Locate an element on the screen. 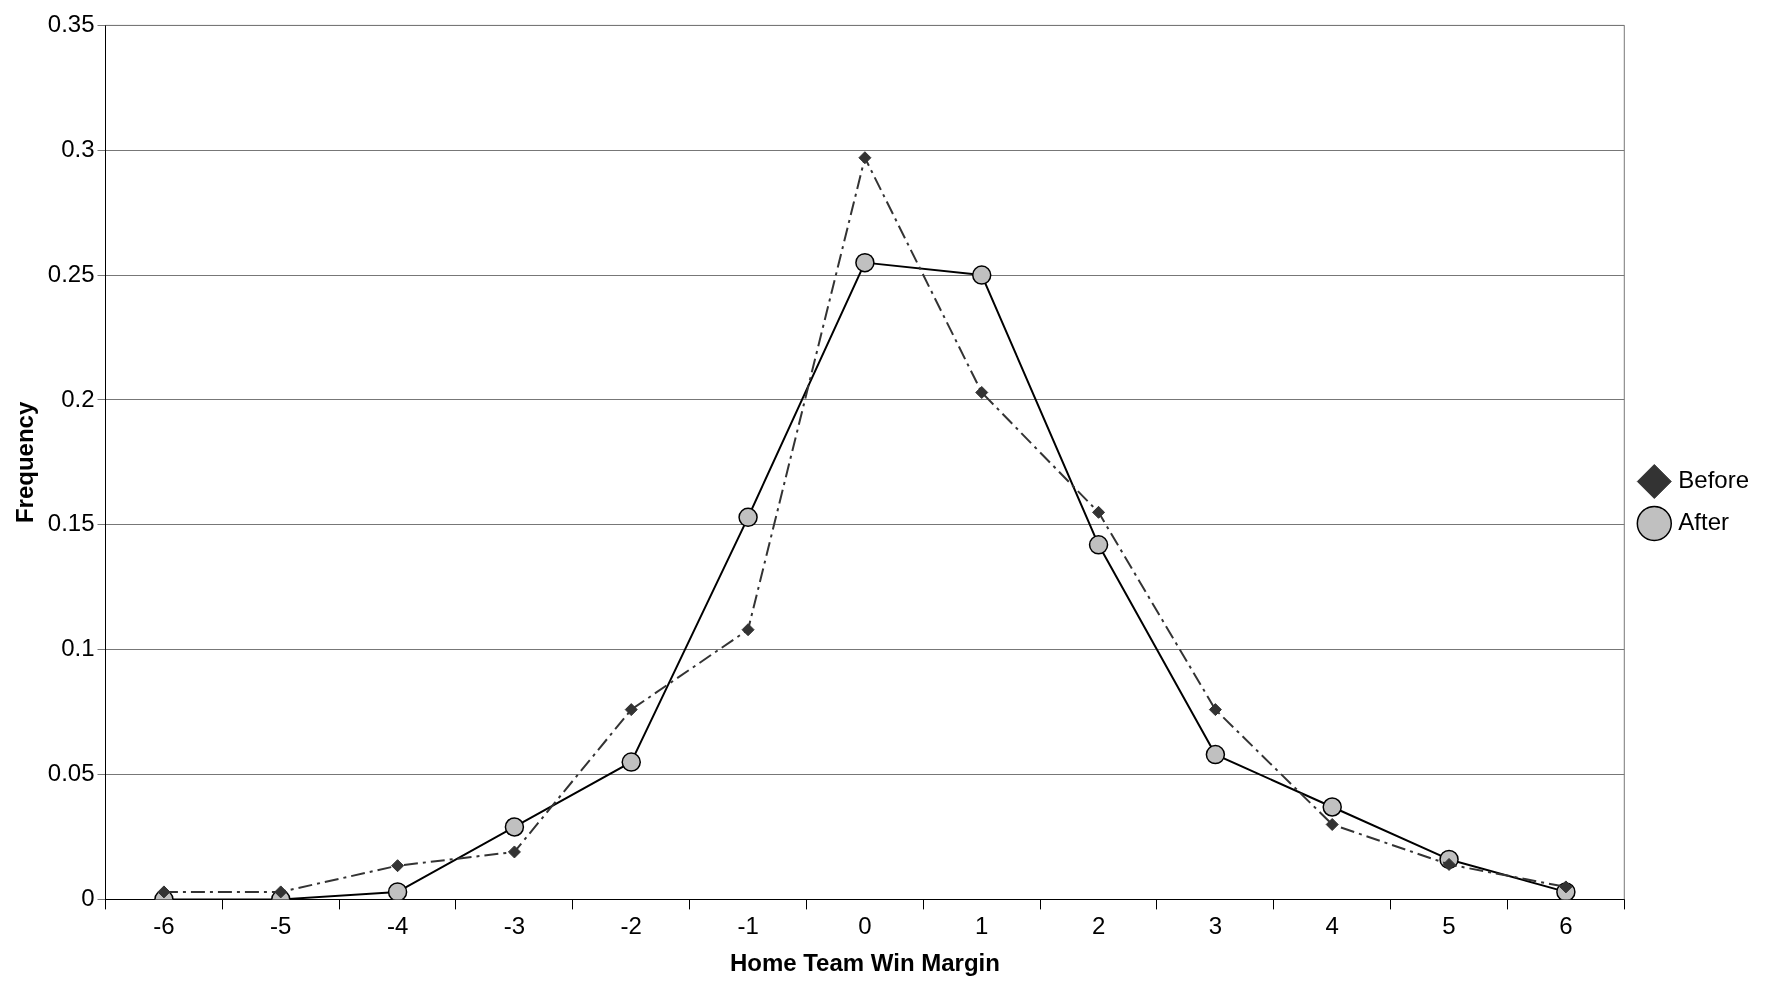 This screenshot has height=995, width=1777. x-tick-label: -4 is located at coordinates (397, 926).